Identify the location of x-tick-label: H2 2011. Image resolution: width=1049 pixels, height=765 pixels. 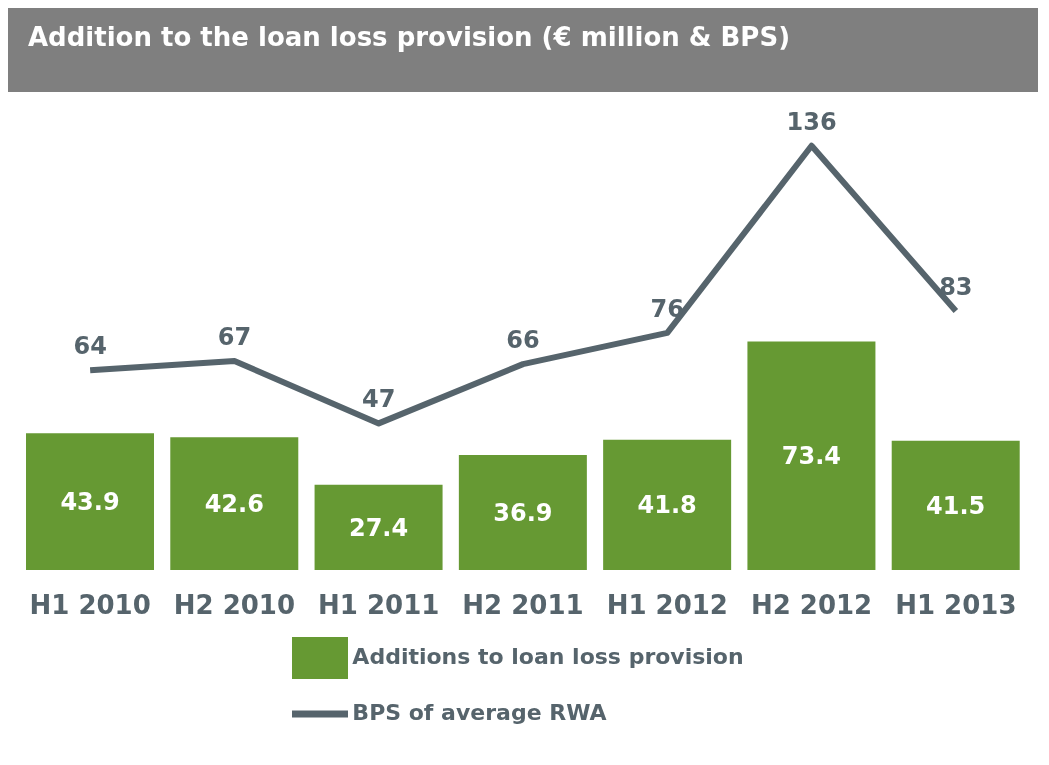
(523, 605).